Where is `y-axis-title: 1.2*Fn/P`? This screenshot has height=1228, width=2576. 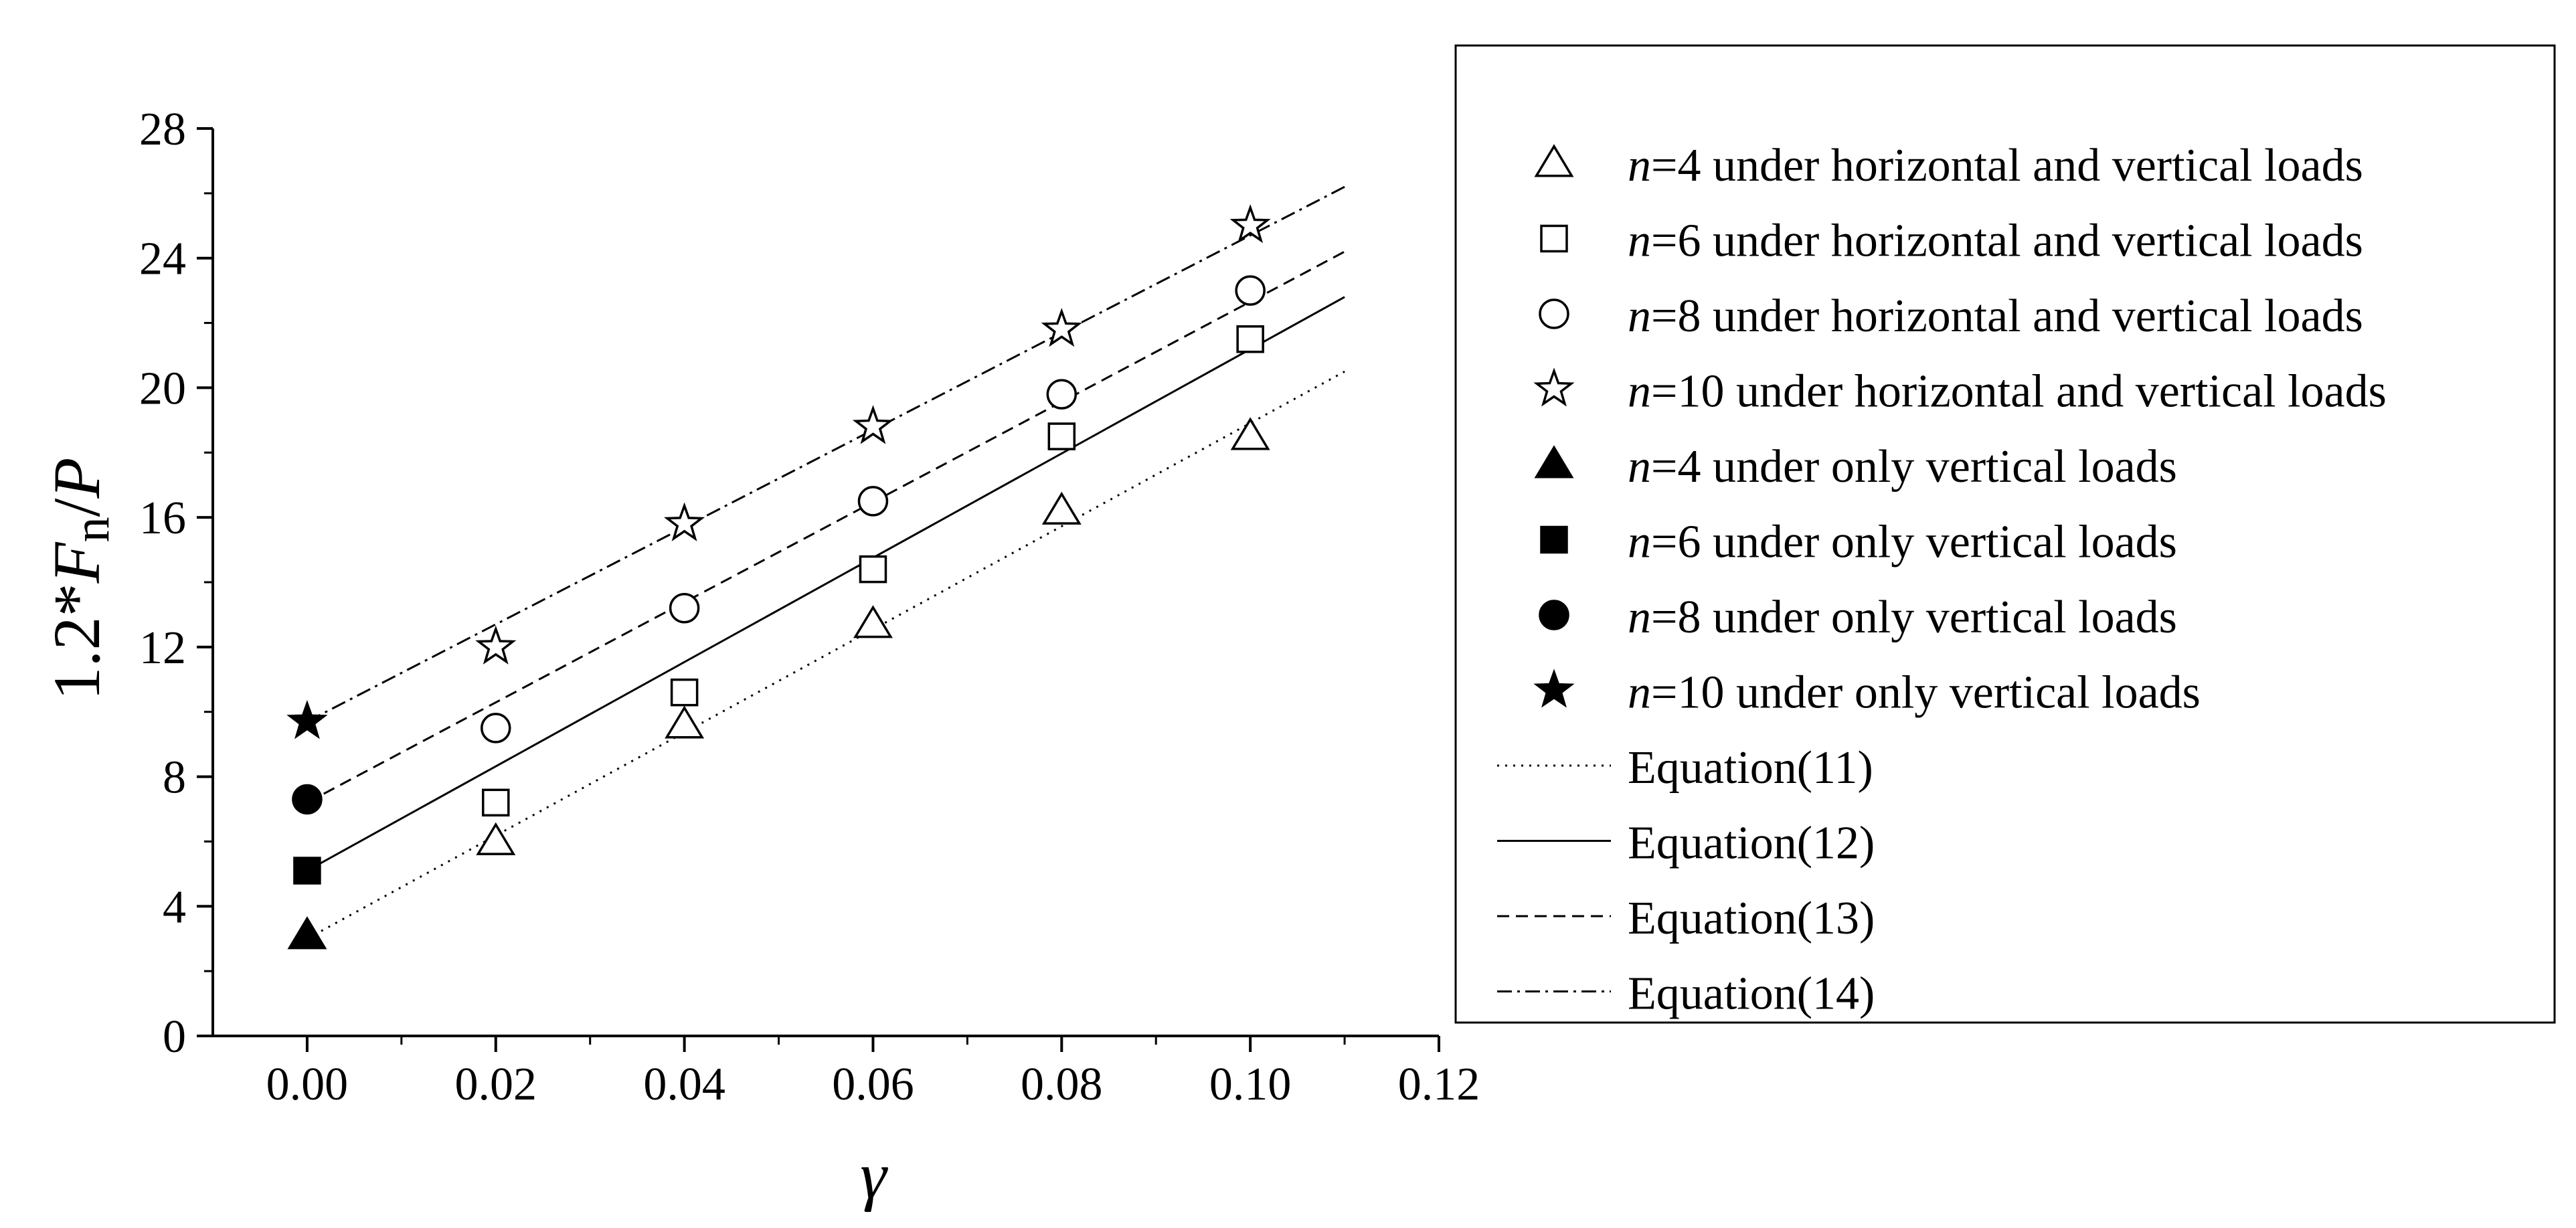
y-axis-title: 1.2*Fn/P is located at coordinates (79, 579).